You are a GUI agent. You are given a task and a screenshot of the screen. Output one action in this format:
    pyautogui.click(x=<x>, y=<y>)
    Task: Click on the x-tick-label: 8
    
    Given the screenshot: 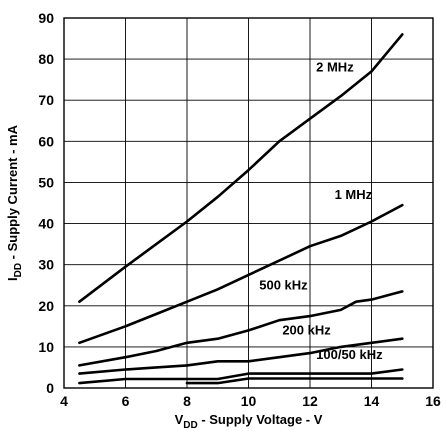 What is the action you would take?
    pyautogui.click(x=187, y=401)
    